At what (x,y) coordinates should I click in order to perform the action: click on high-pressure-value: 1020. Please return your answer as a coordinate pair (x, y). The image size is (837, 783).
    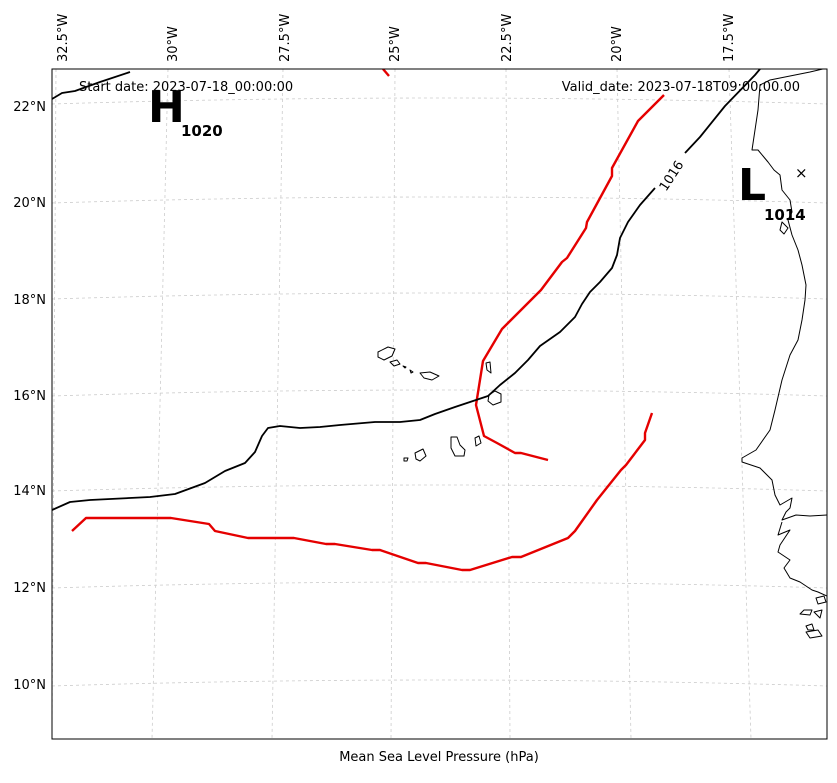
    Looking at the image, I should click on (202, 131).